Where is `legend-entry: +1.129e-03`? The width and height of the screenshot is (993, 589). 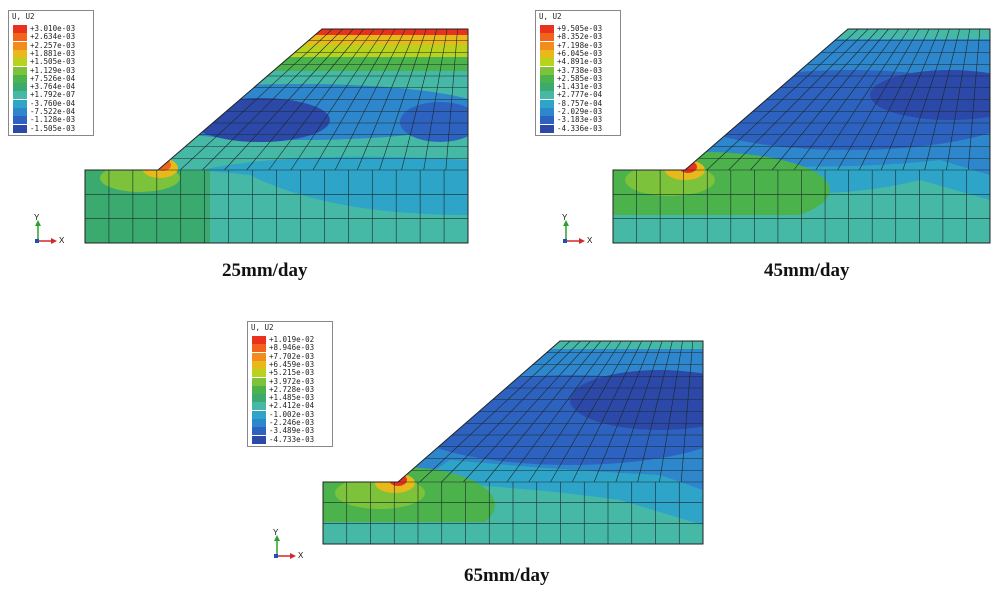 legend-entry: +1.129e-03 is located at coordinates (44, 70).